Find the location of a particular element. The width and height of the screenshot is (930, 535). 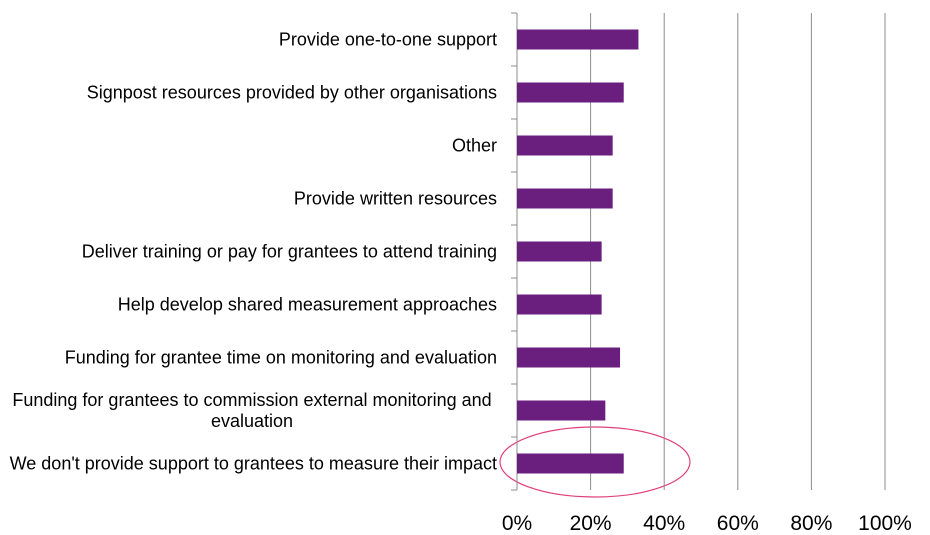

x-tick-label: 40% is located at coordinates (664, 523).